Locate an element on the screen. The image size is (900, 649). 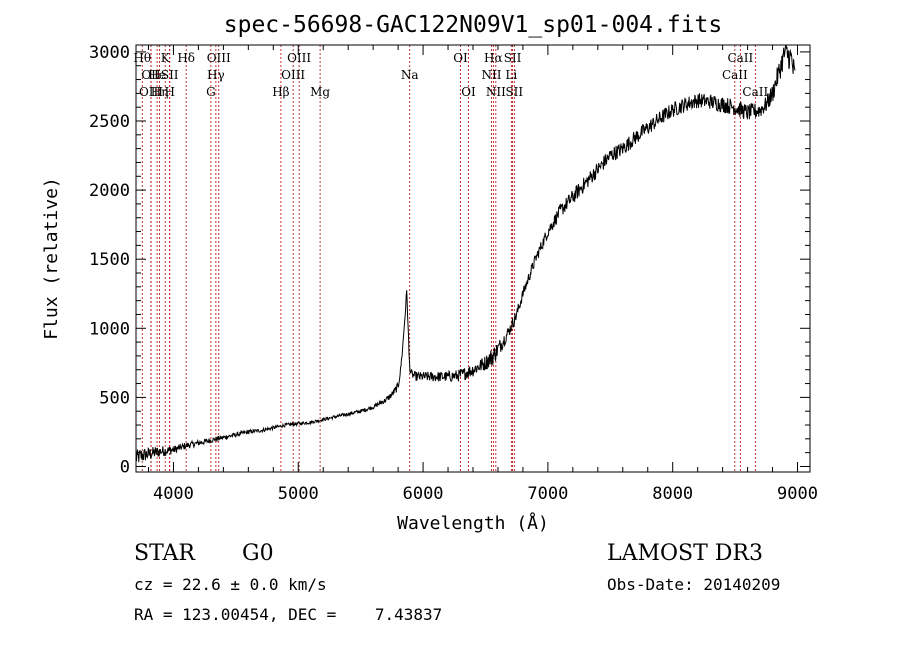
object-class: STAR is located at coordinates (165, 553).